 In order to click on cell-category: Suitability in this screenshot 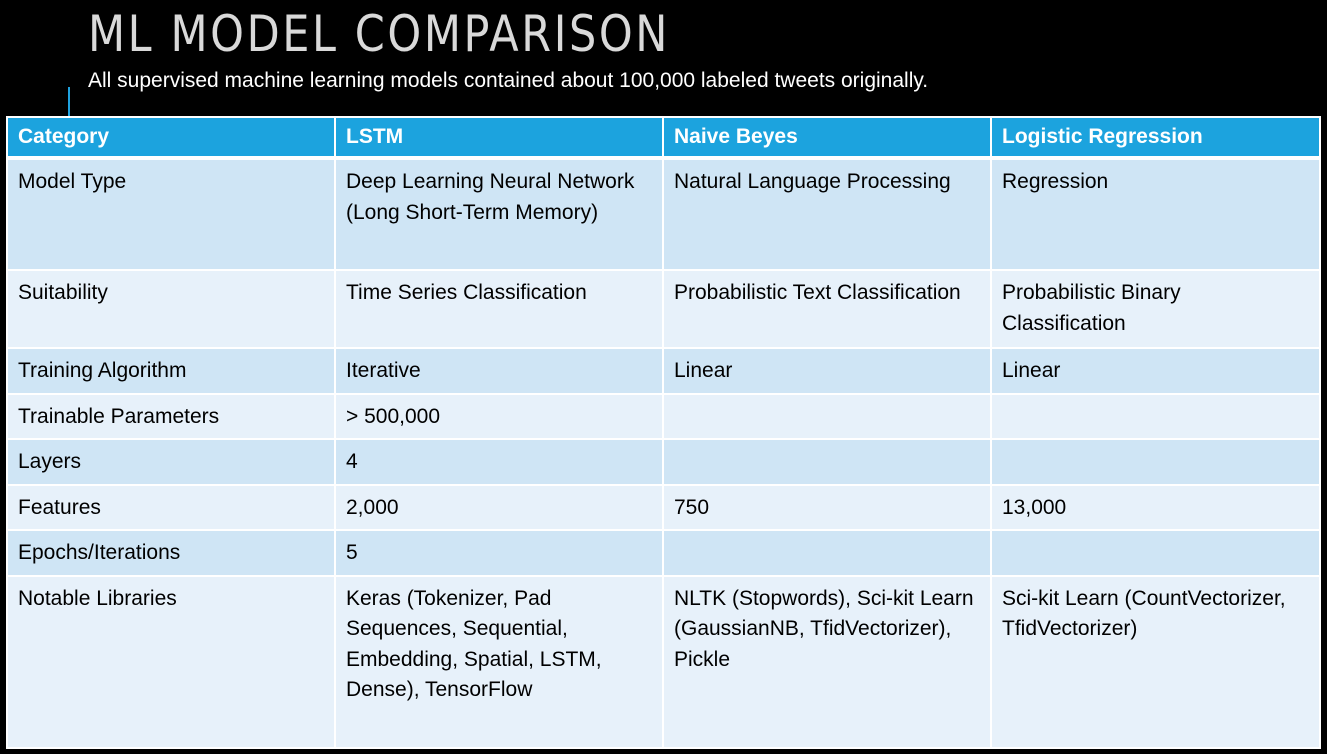, I will do `click(171, 309)`.